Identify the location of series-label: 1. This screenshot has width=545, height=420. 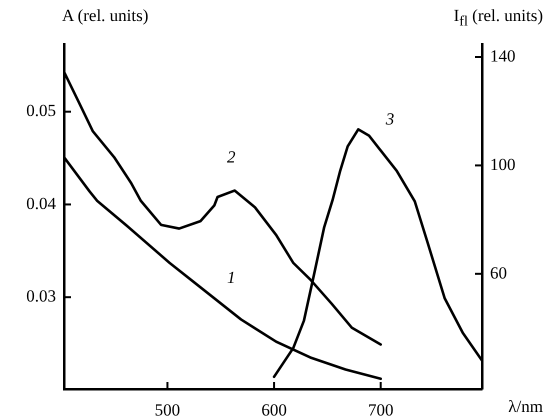
(231, 278).